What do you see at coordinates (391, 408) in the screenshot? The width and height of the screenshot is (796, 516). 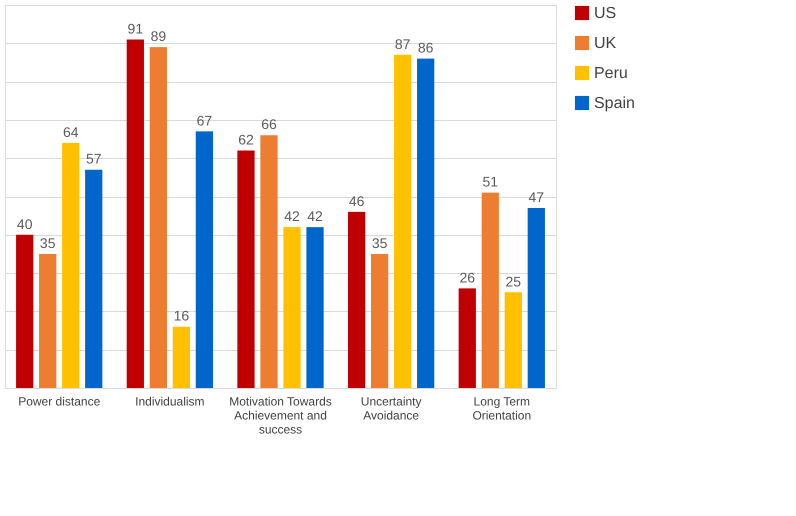 I see `x-tick-label: Uncertainty Avoidance` at bounding box center [391, 408].